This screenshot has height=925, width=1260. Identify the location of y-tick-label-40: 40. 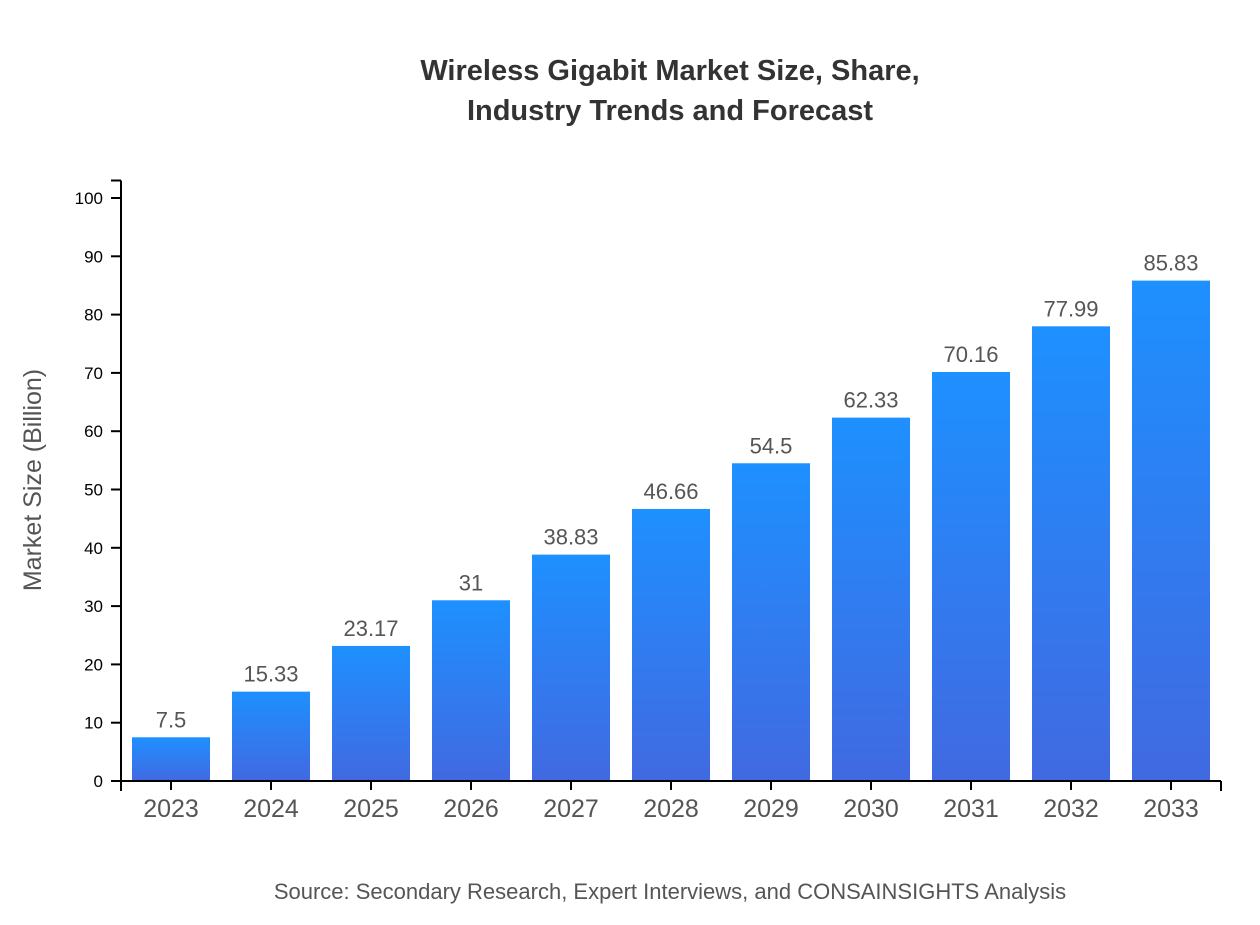
(93, 548).